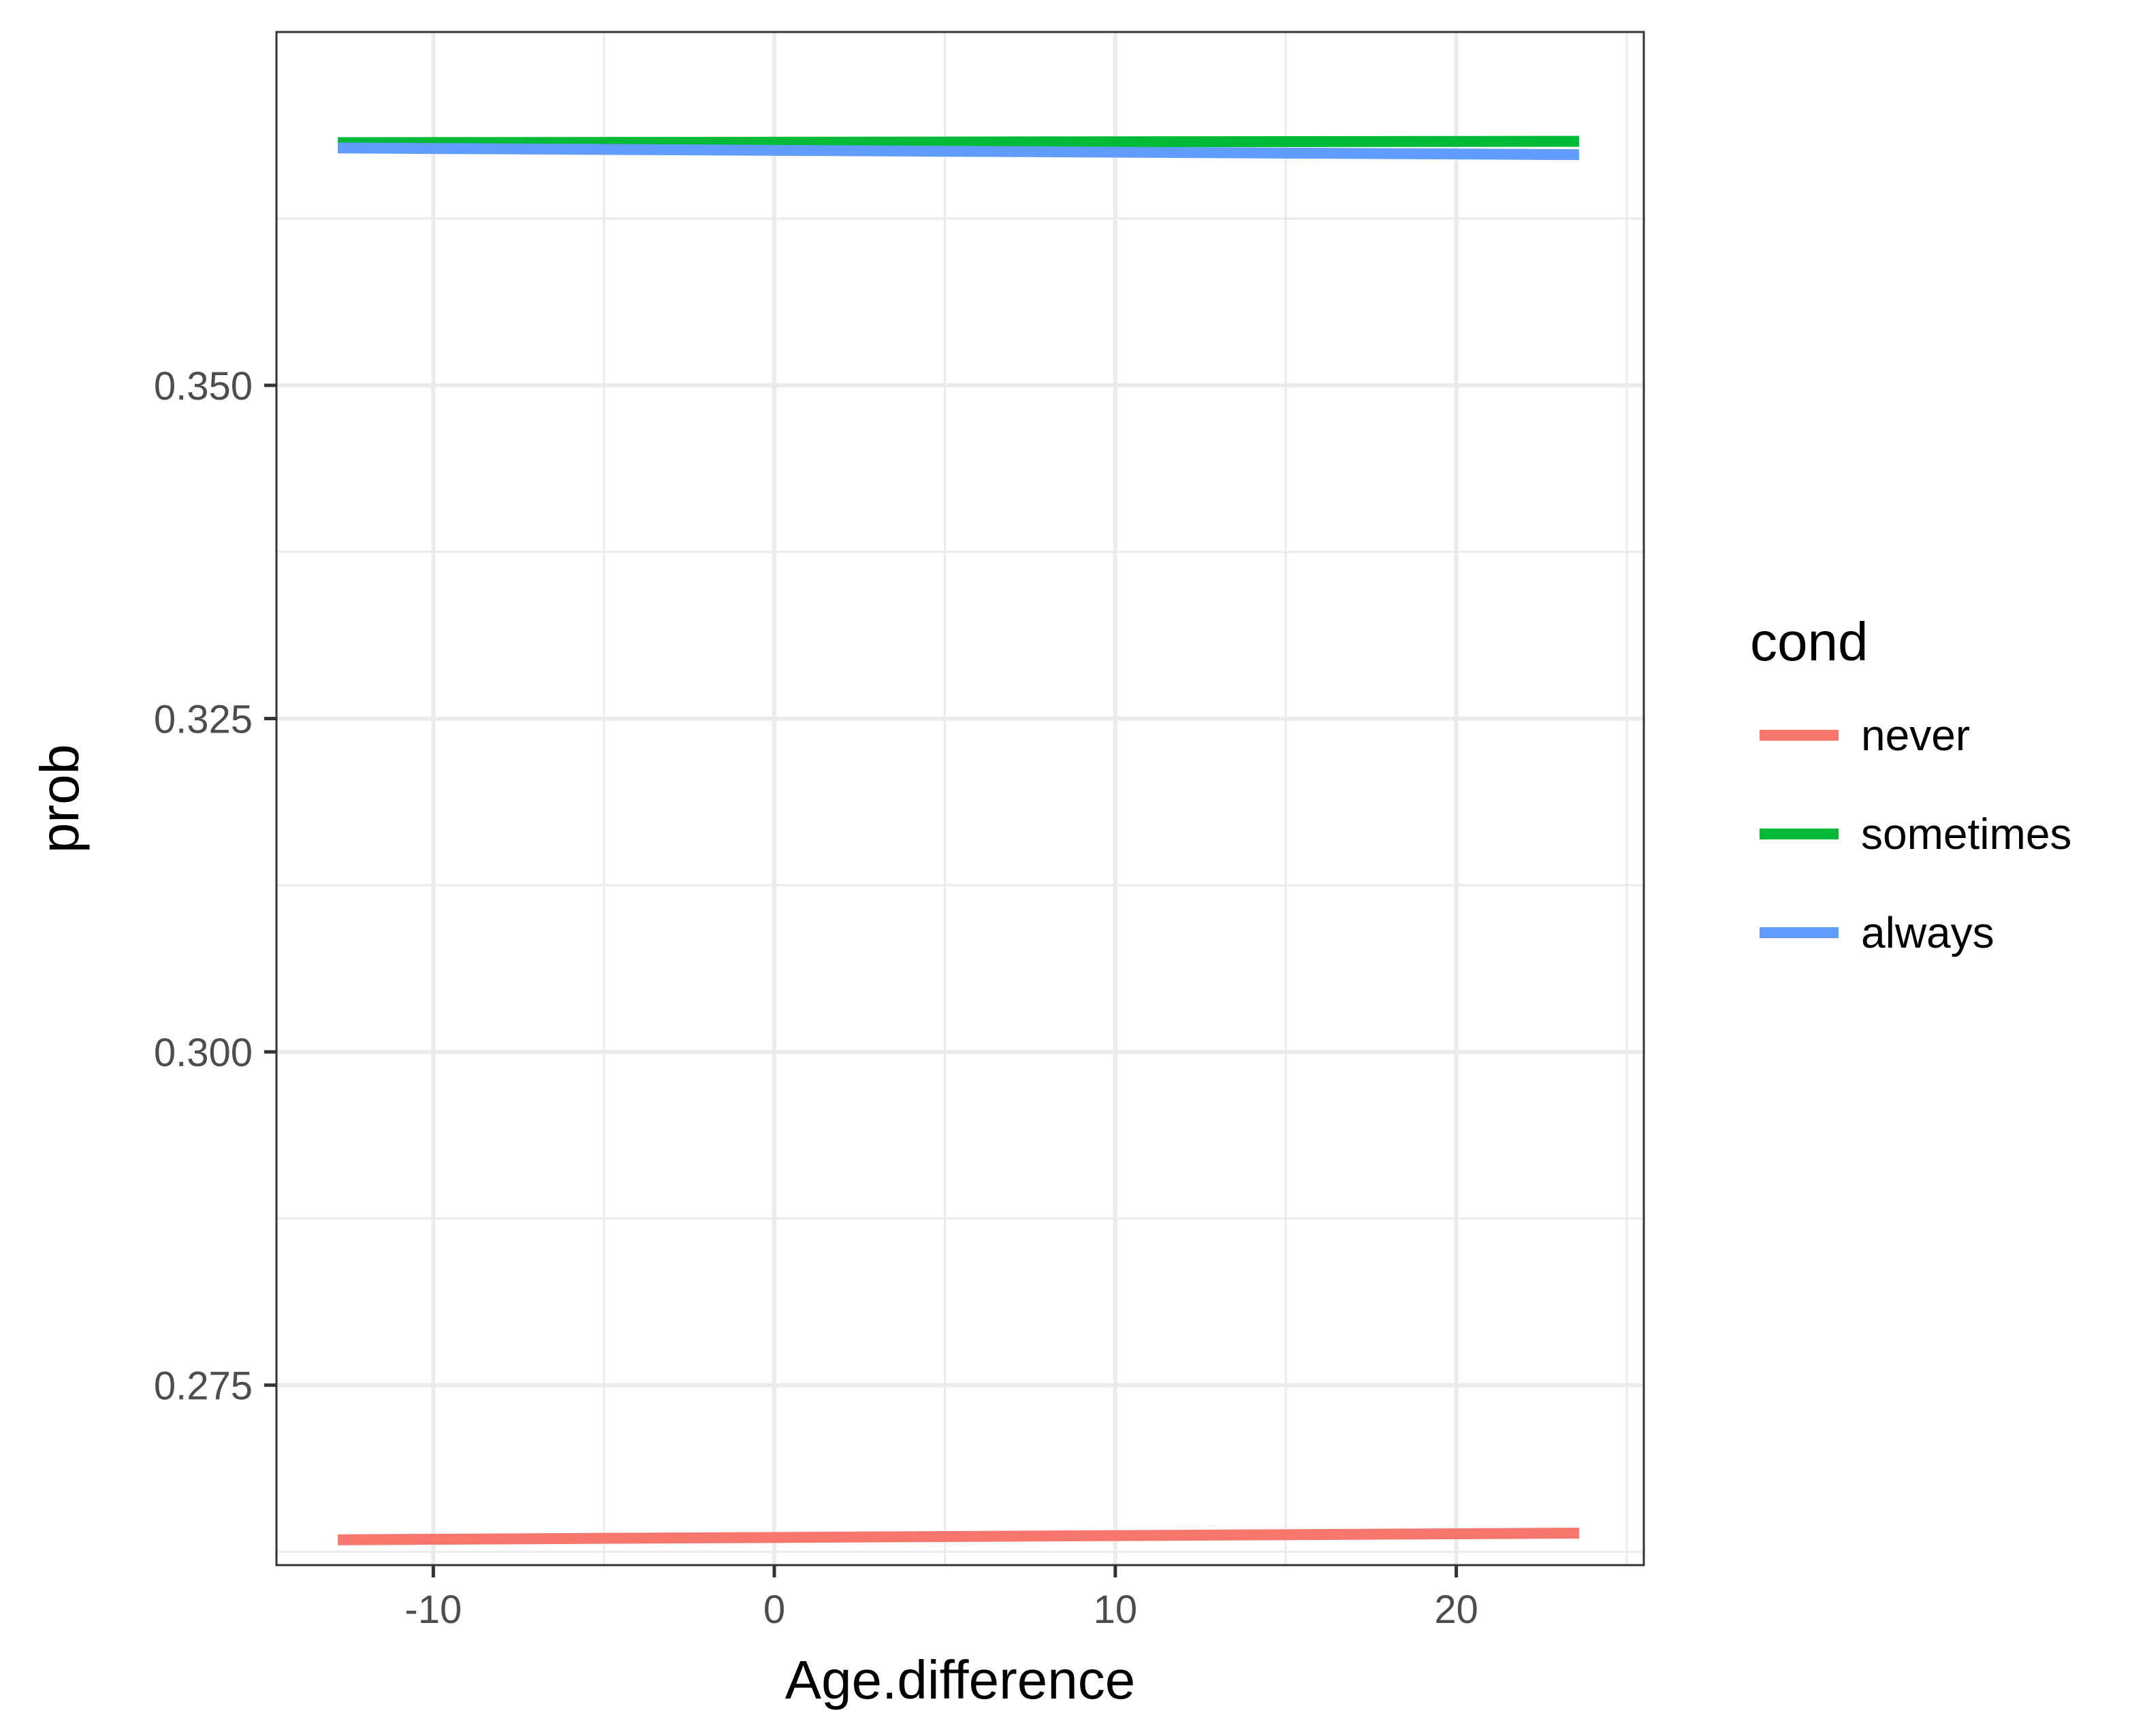 Image resolution: width=2145 pixels, height=1736 pixels. What do you see at coordinates (941, 1598) in the screenshot?
I see `x-axis: -10 0 10 20` at bounding box center [941, 1598].